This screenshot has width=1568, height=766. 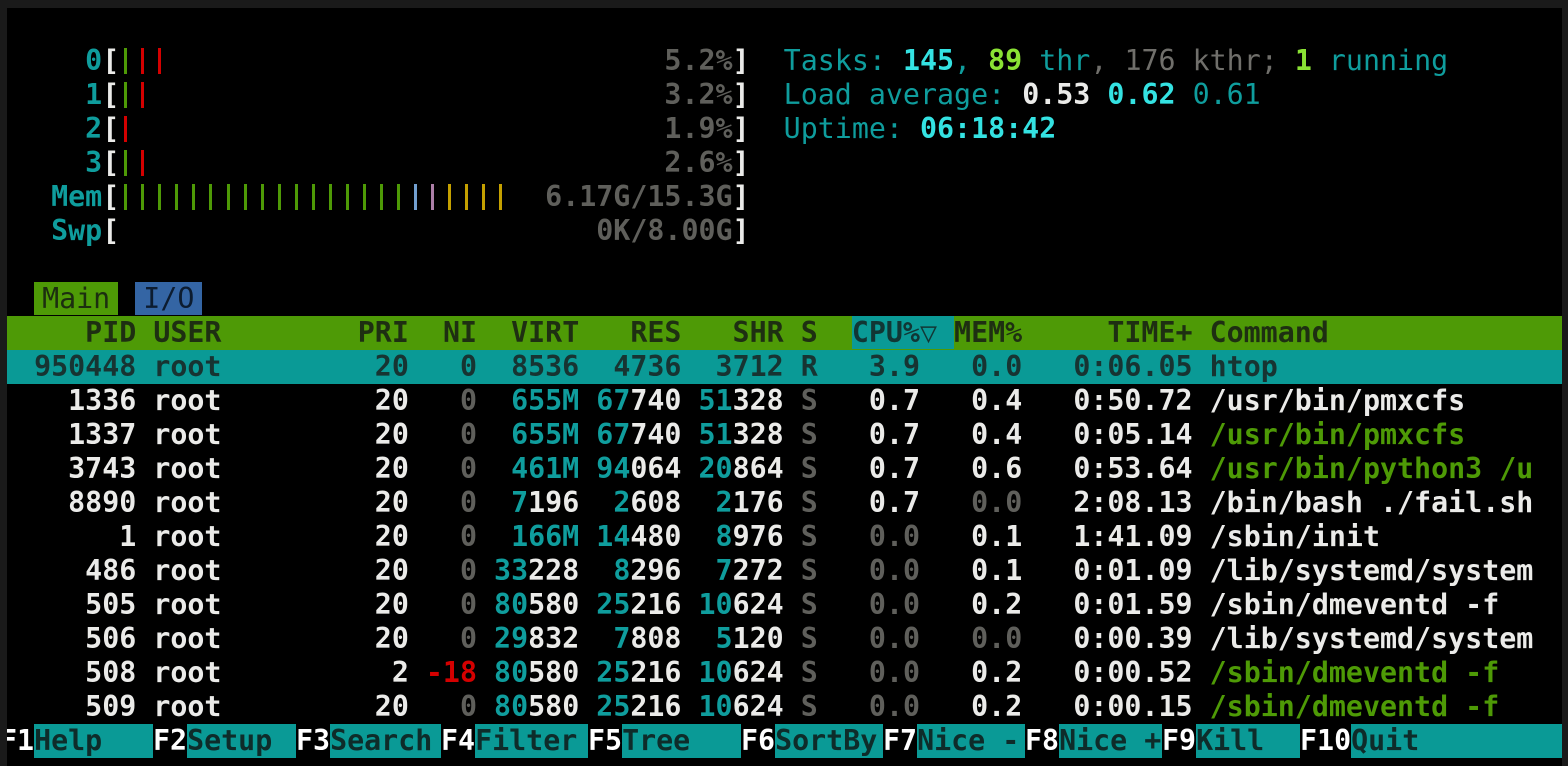 I want to click on fn-setup: F2 Setup, so click(x=224, y=741).